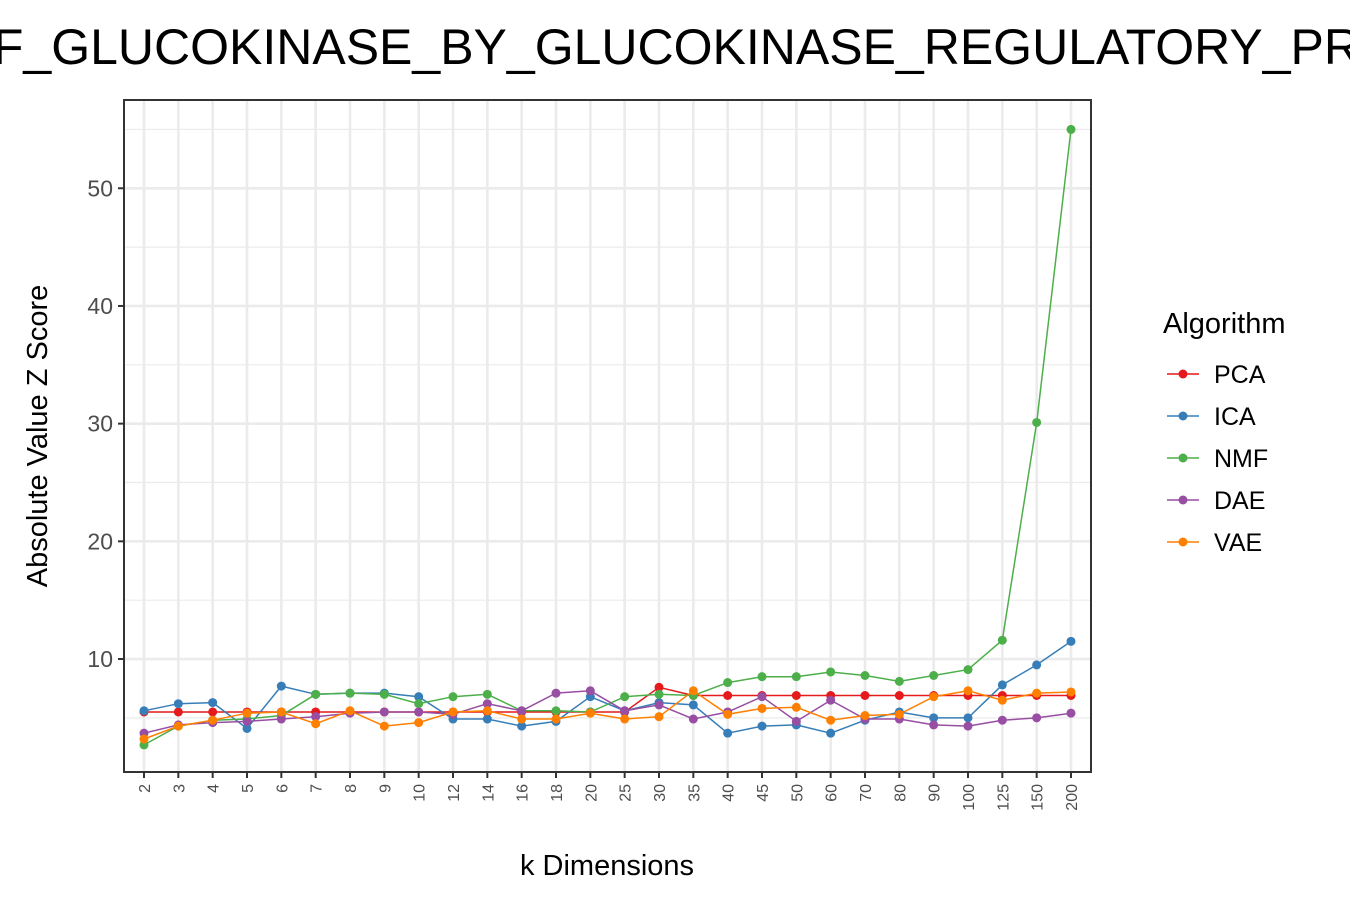  I want to click on x-tick-label: 10, so click(420, 793).